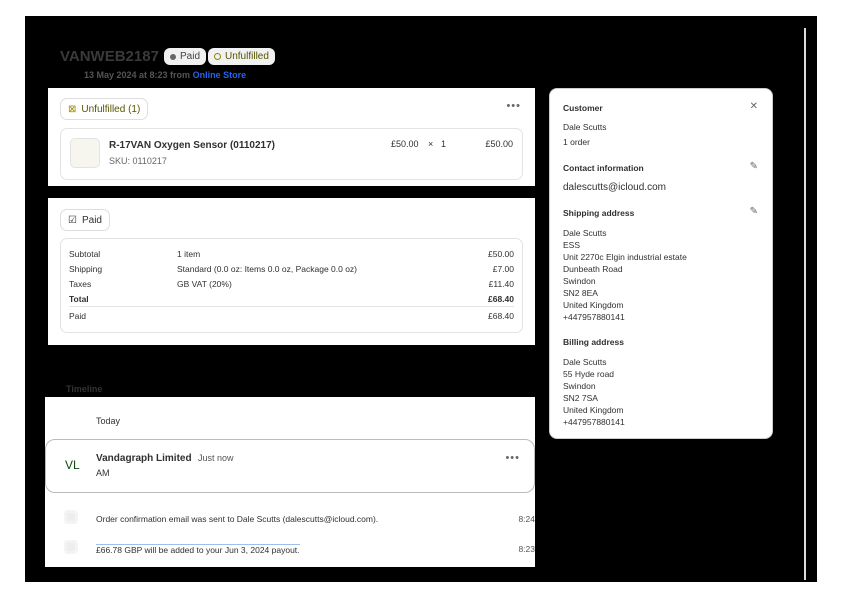 Image resolution: width=842 pixels, height=595 pixels. Describe the element at coordinates (241, 56) in the screenshot. I see `unfulfilled-badge: Unfulfilled` at that location.